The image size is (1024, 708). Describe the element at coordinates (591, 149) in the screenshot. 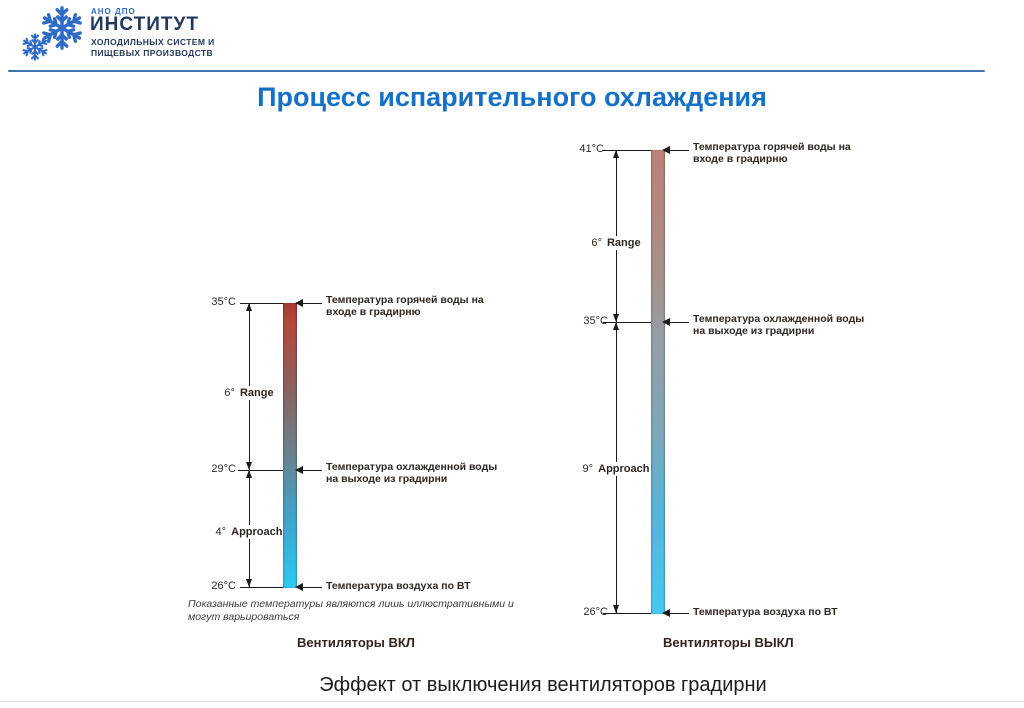

I see `right-temp-top: 41°C` at that location.